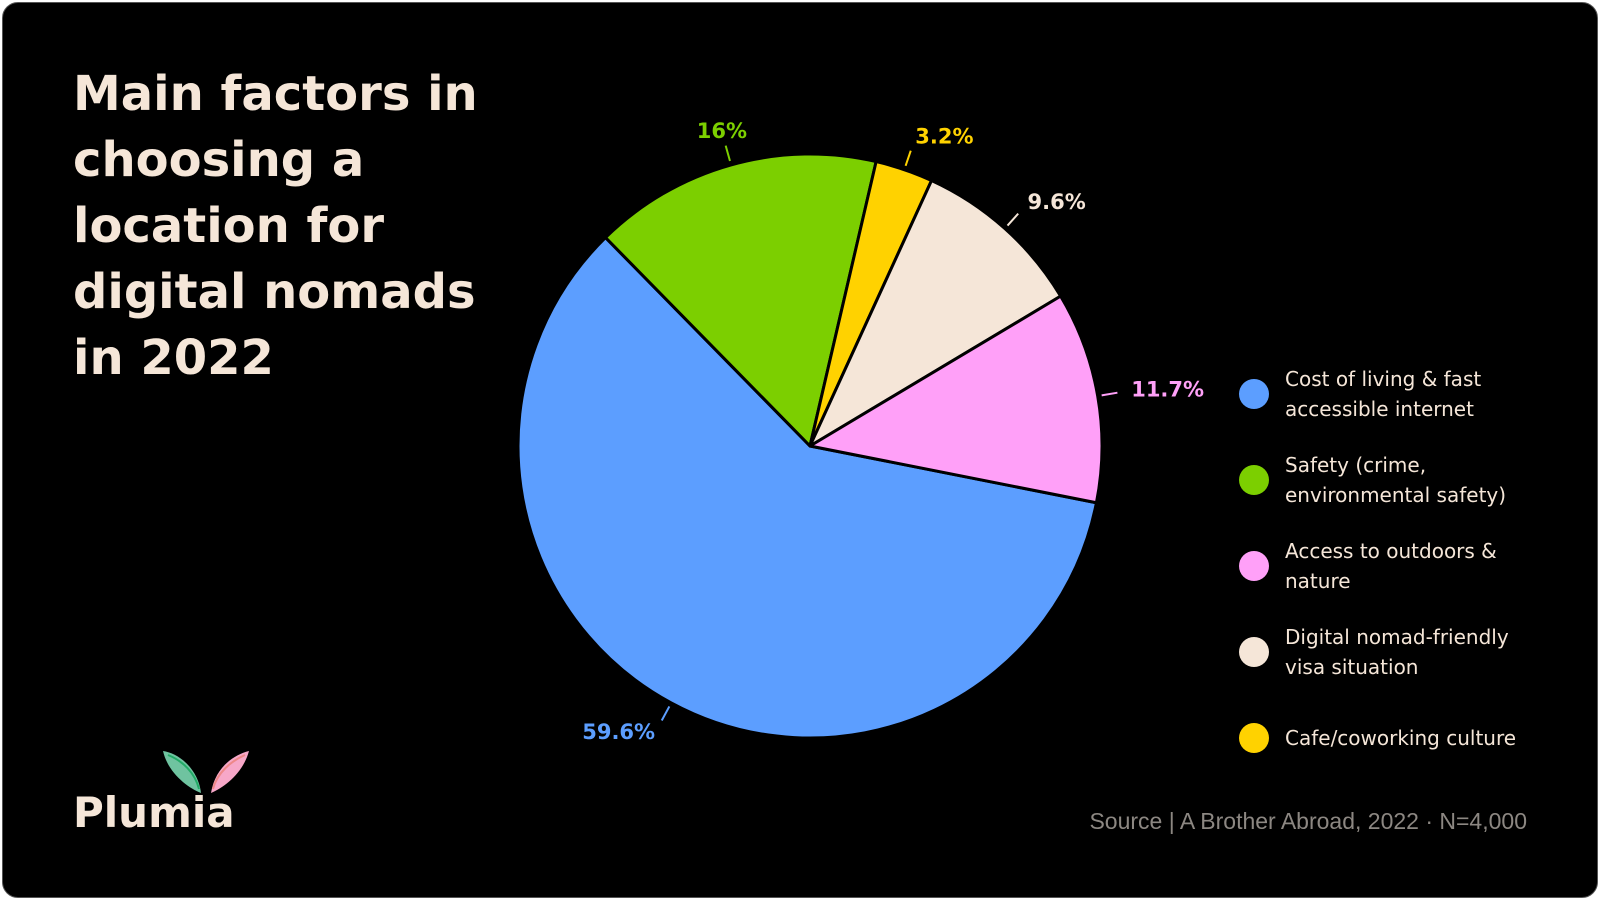  I want to click on legend-label: Access to outdoors & nature, so click(1391, 566).